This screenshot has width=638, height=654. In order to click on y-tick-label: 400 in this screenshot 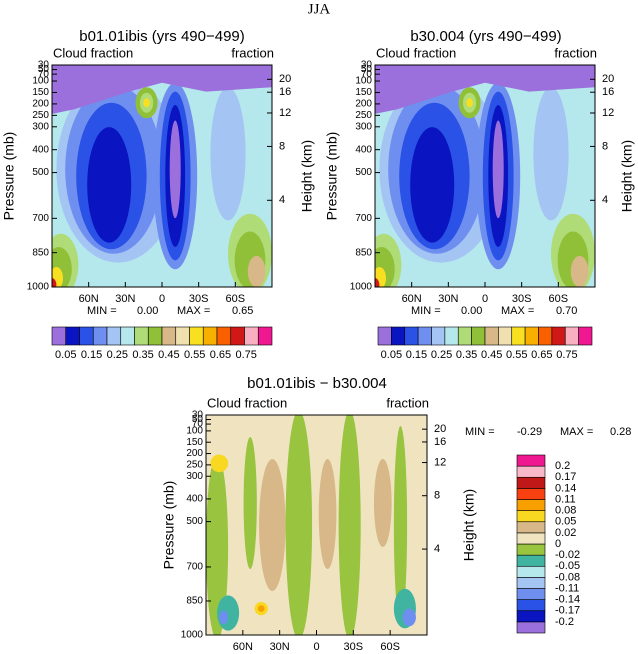, I will do `click(40, 149)`.